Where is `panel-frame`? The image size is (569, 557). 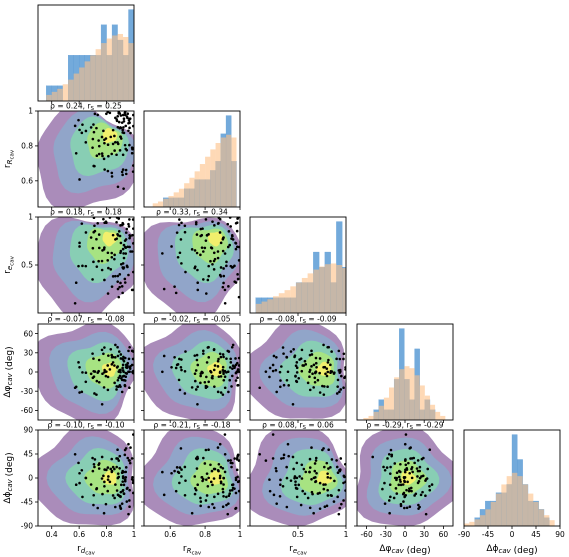
panel-frame is located at coordinates (192, 159).